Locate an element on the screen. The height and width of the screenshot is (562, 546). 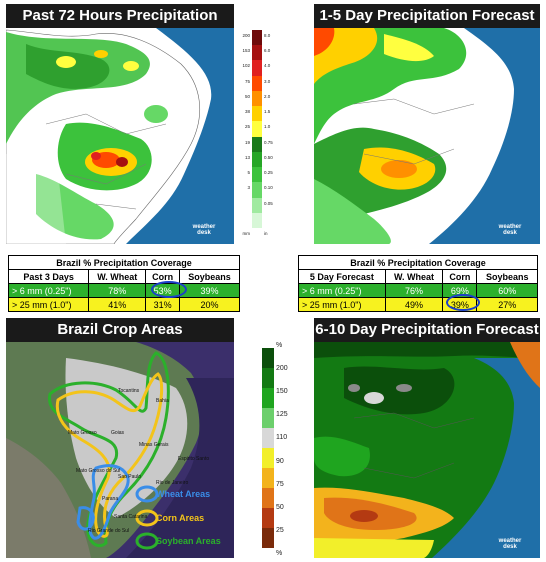
past72-title: Past 72 Hours Precipitation is located at coordinates (120, 16).